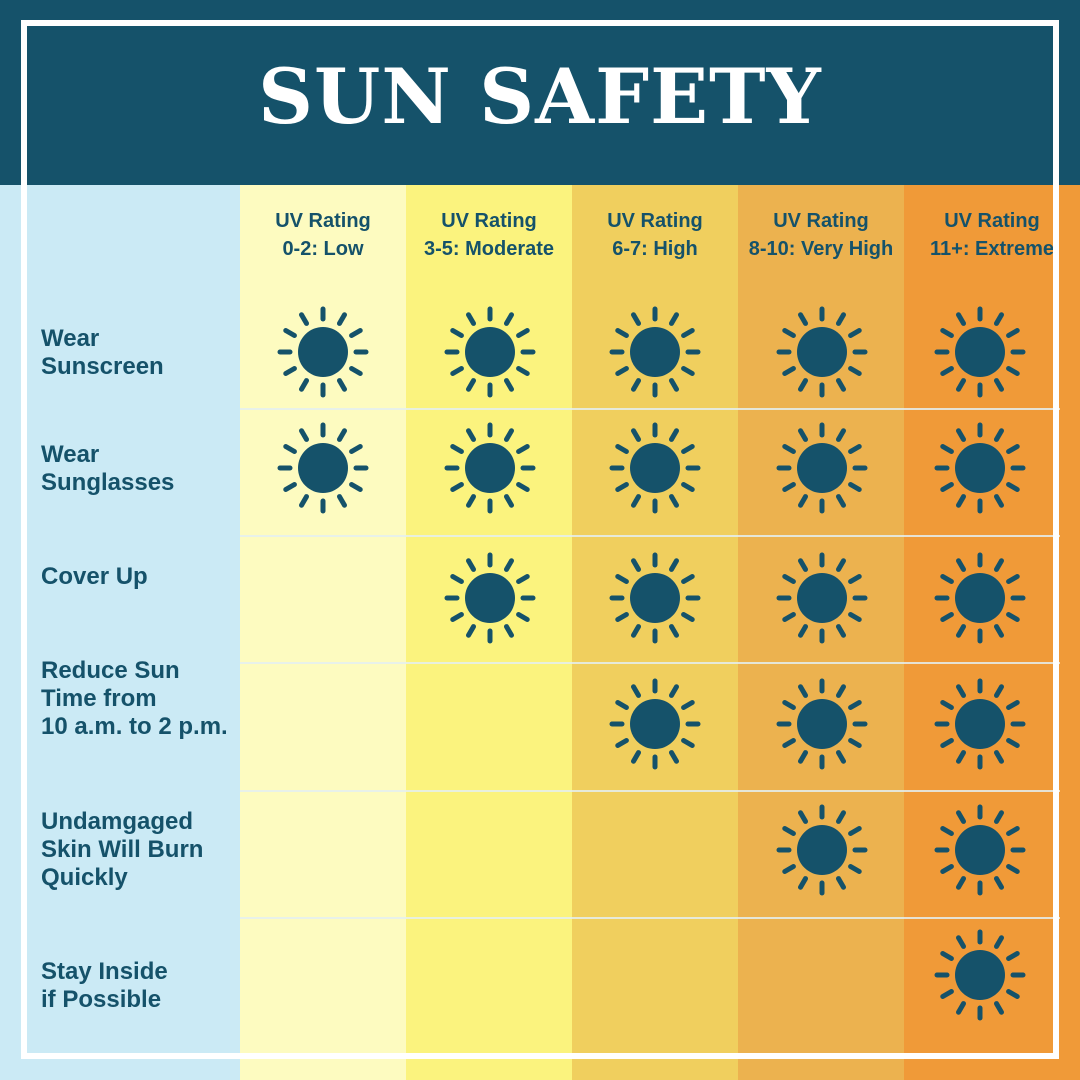  What do you see at coordinates (122, 849) in the screenshot?
I see `row-label-line: Skin Will Burn` at bounding box center [122, 849].